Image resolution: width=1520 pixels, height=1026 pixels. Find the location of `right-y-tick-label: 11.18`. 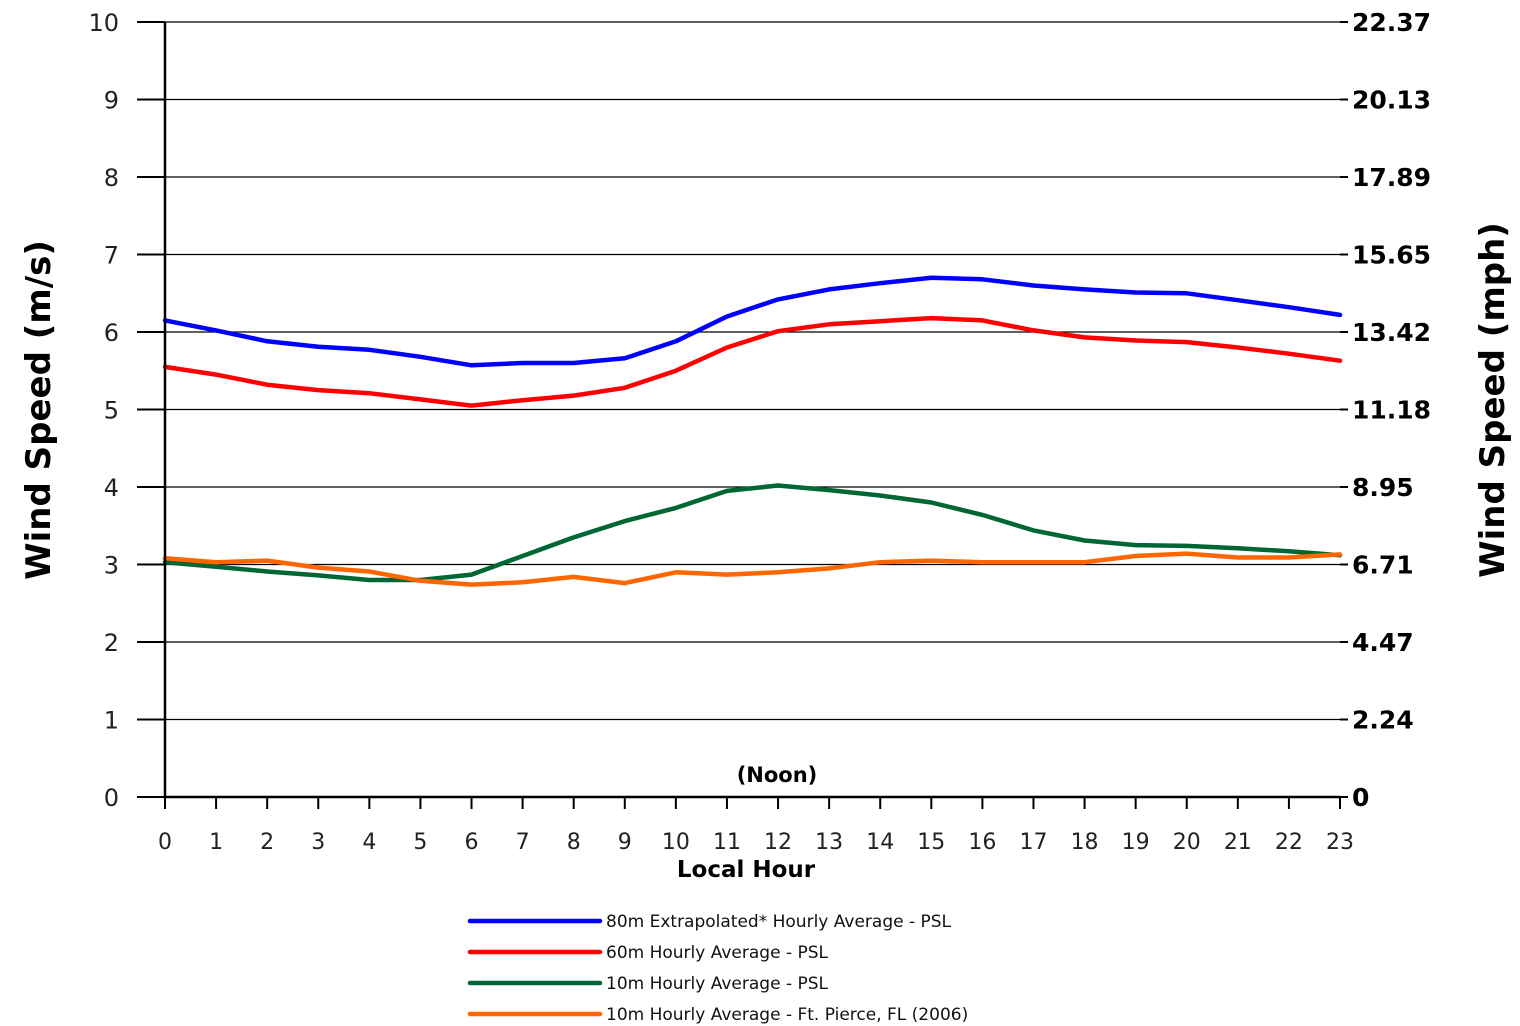

right-y-tick-label: 11.18 is located at coordinates (1391, 410).